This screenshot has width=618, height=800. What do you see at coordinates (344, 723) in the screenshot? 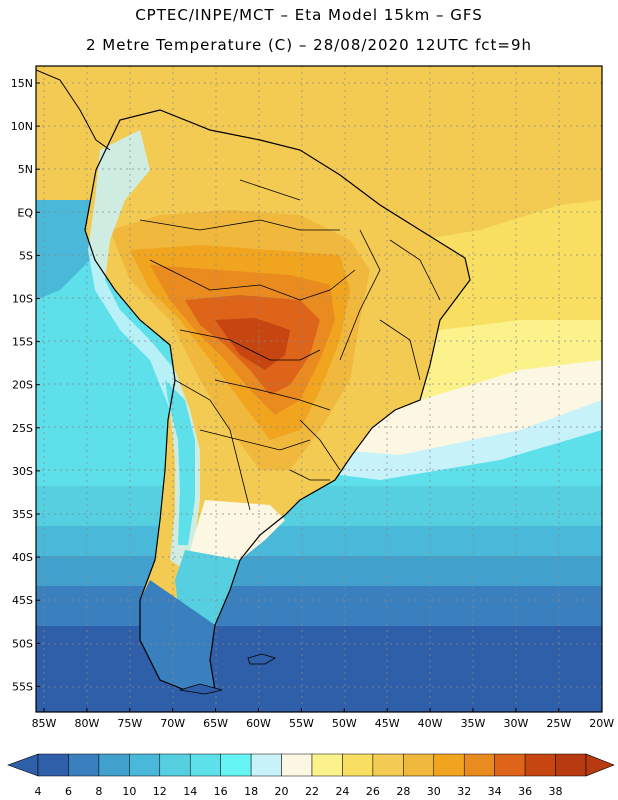
I see `lon-label: 50W` at bounding box center [344, 723].